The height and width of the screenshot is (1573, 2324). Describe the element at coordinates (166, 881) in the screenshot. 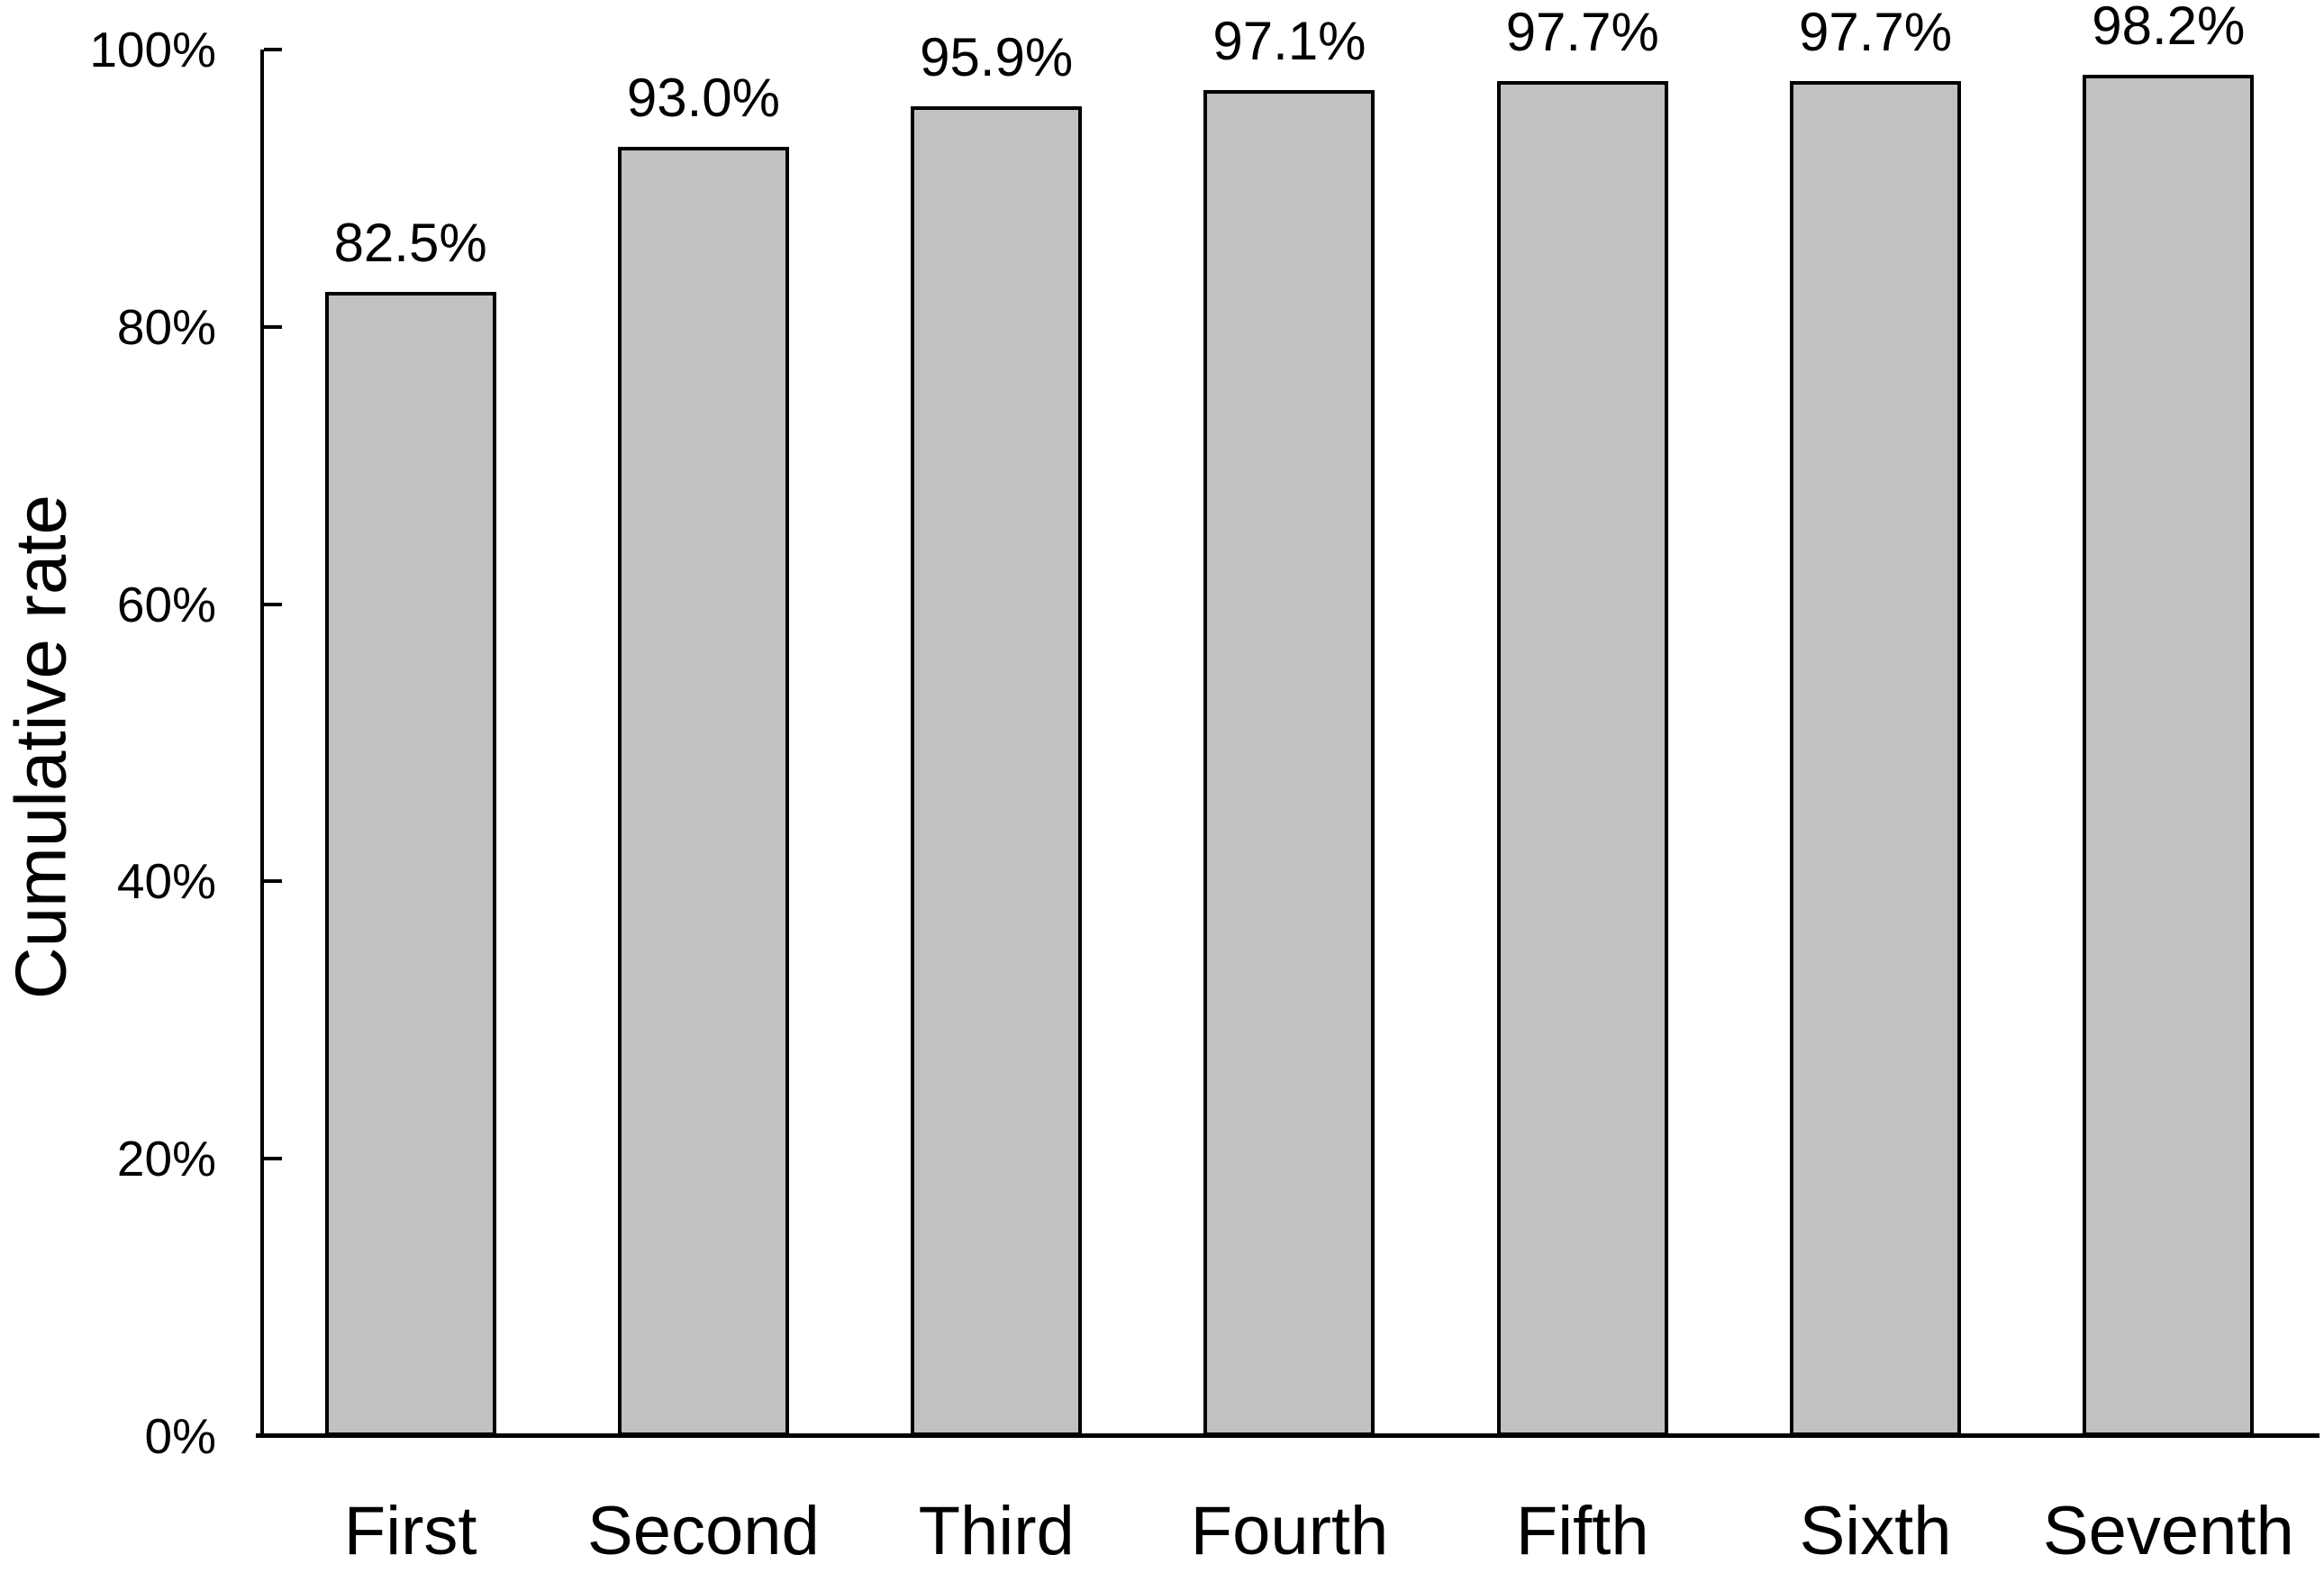

I see `y-tick-label: 40%` at that location.